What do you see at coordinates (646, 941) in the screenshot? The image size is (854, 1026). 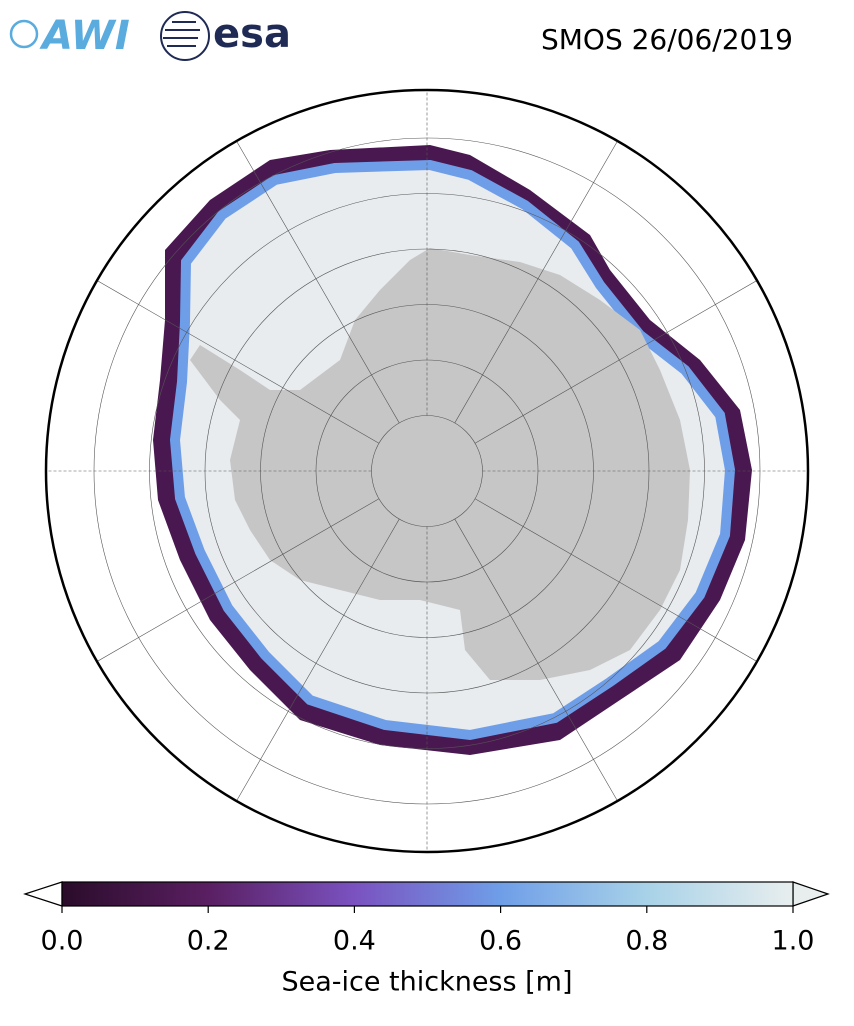 I see `colorbar-tick-label: 0.8` at bounding box center [646, 941].